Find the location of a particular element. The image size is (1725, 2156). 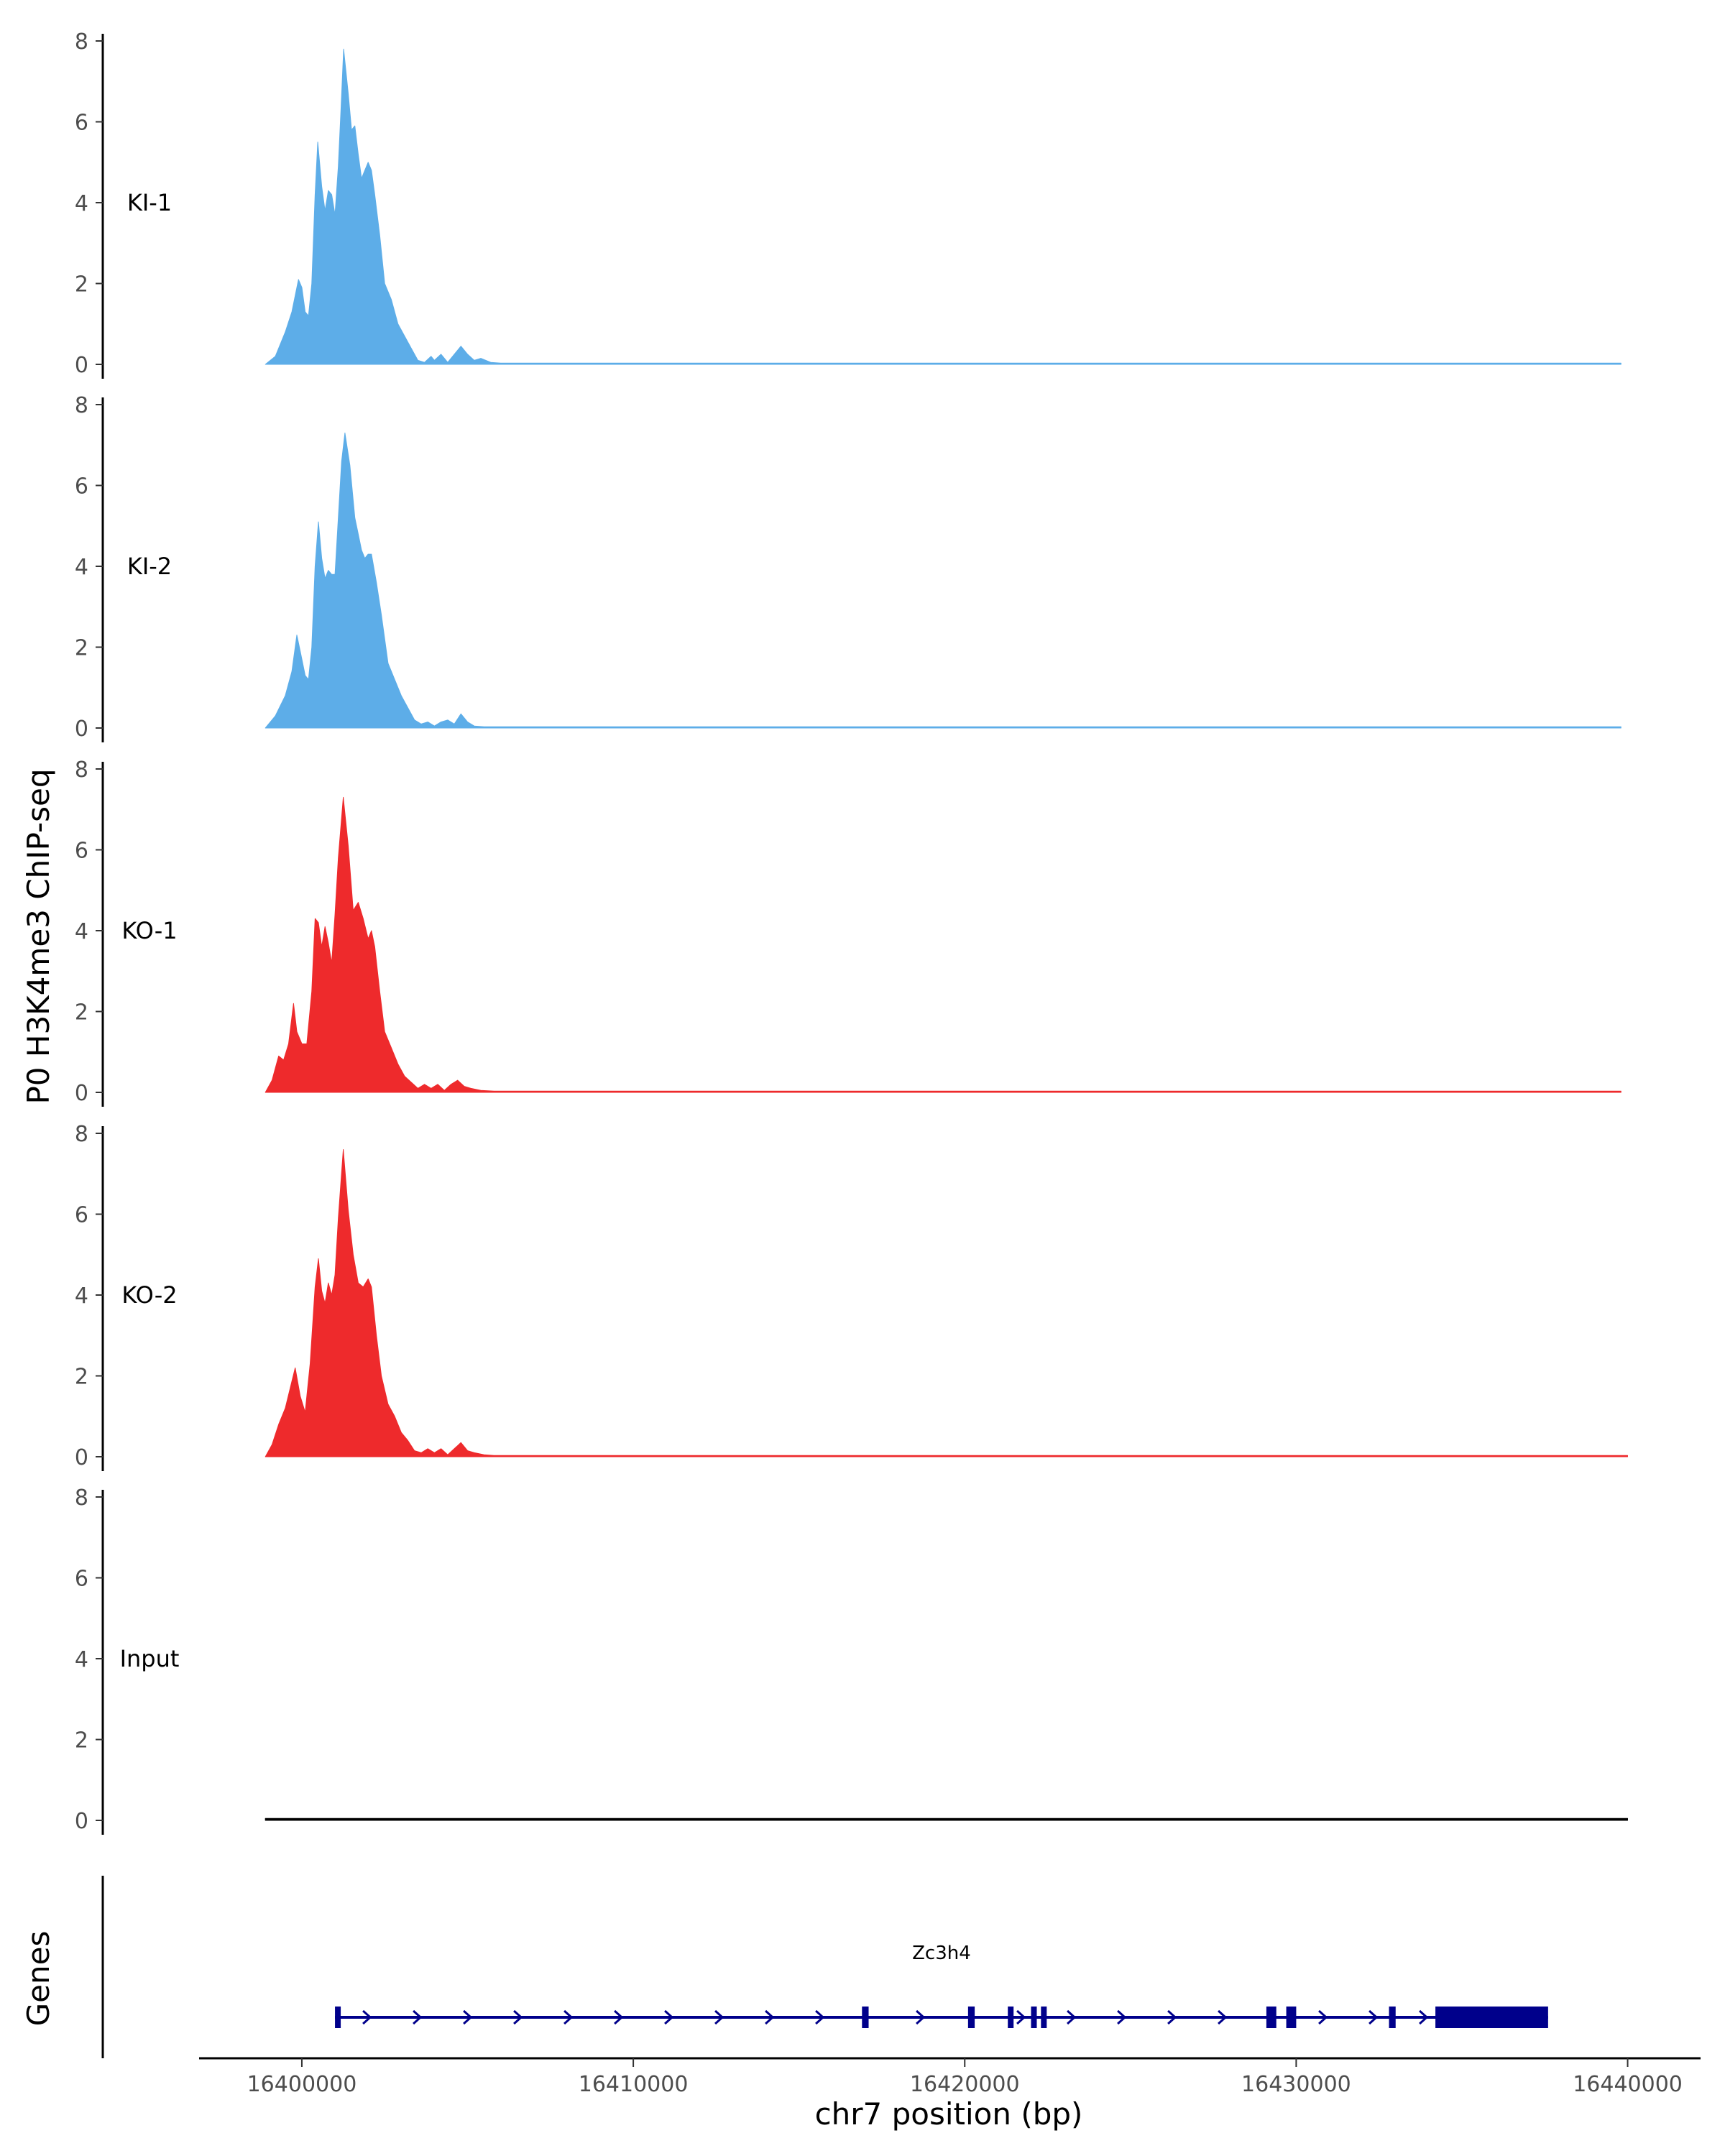

genes-axis-title: Genes is located at coordinates (38, 1979).